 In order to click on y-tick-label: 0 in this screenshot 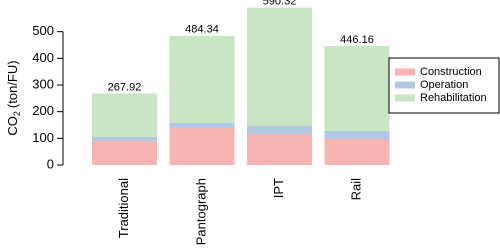, I will do `click(50, 163)`.